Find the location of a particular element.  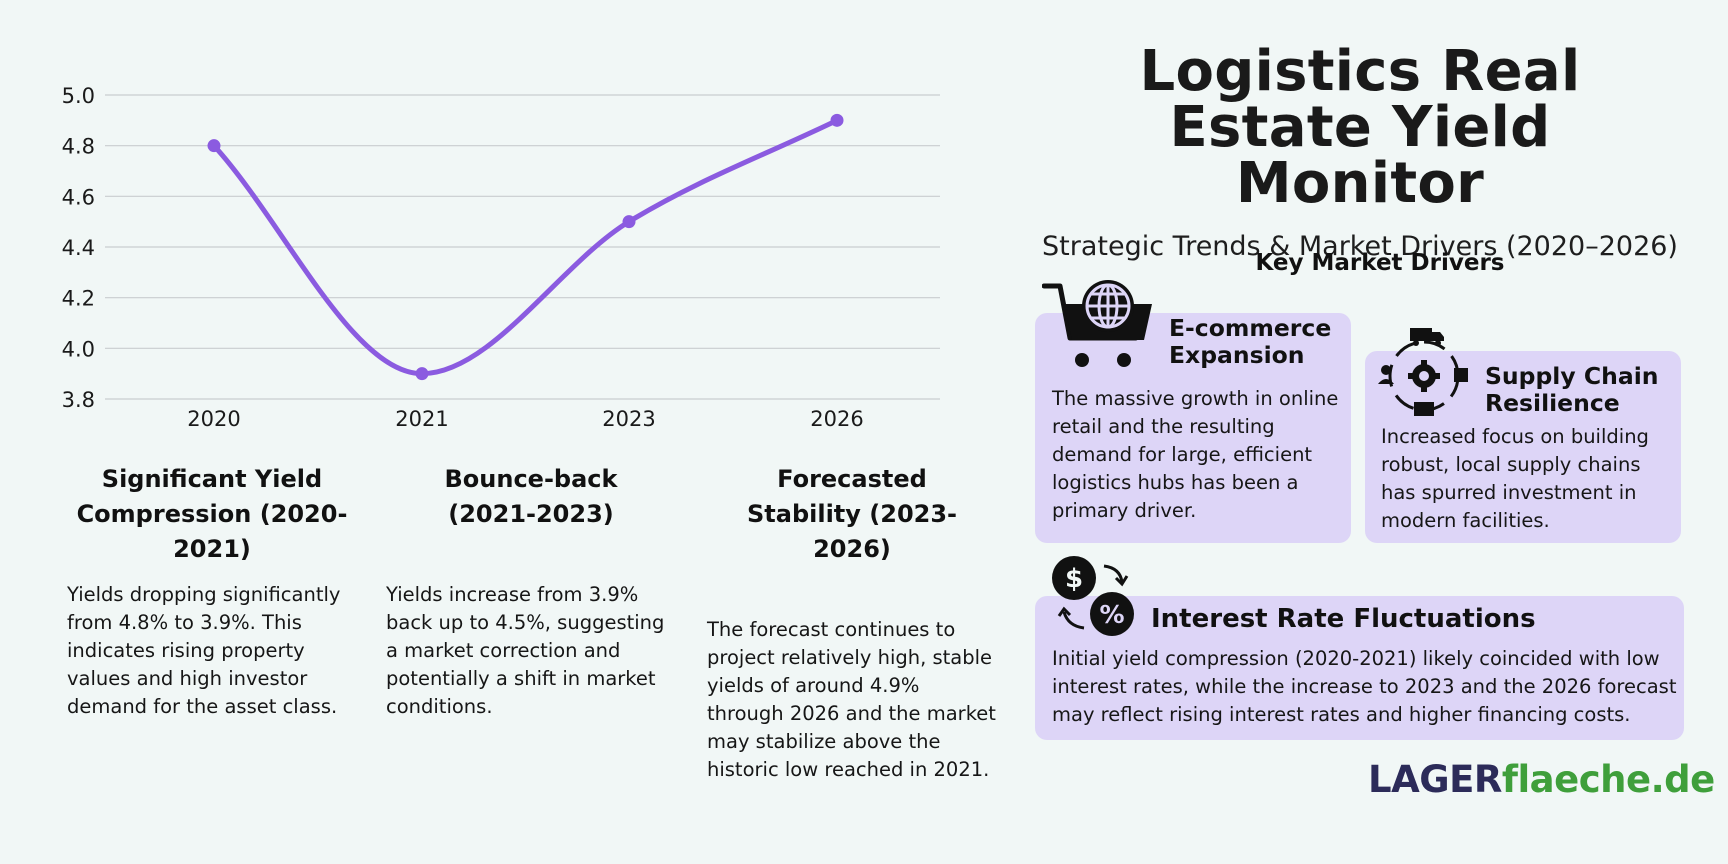

phase-bounce-back-heading: Bounce-back (2021-2023) is located at coordinates (531, 496).